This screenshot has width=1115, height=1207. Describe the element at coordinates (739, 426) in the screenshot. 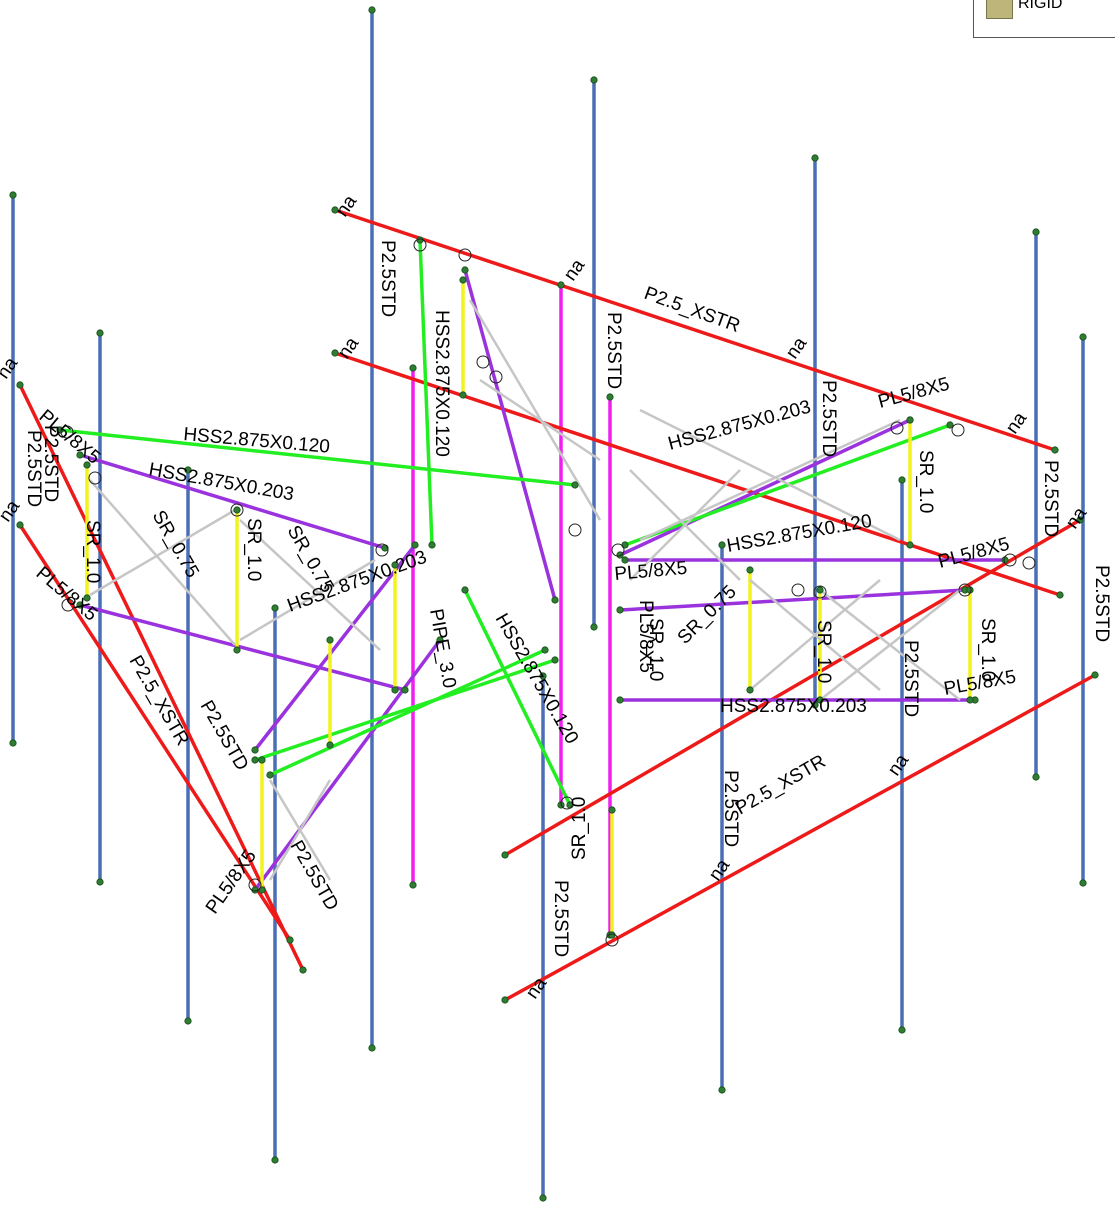

I see `member-label: HSS2.875X0.203` at that location.